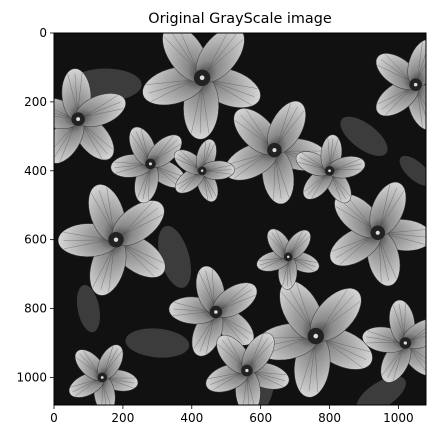  I want to click on x-tick-label: 400, so click(191, 418).